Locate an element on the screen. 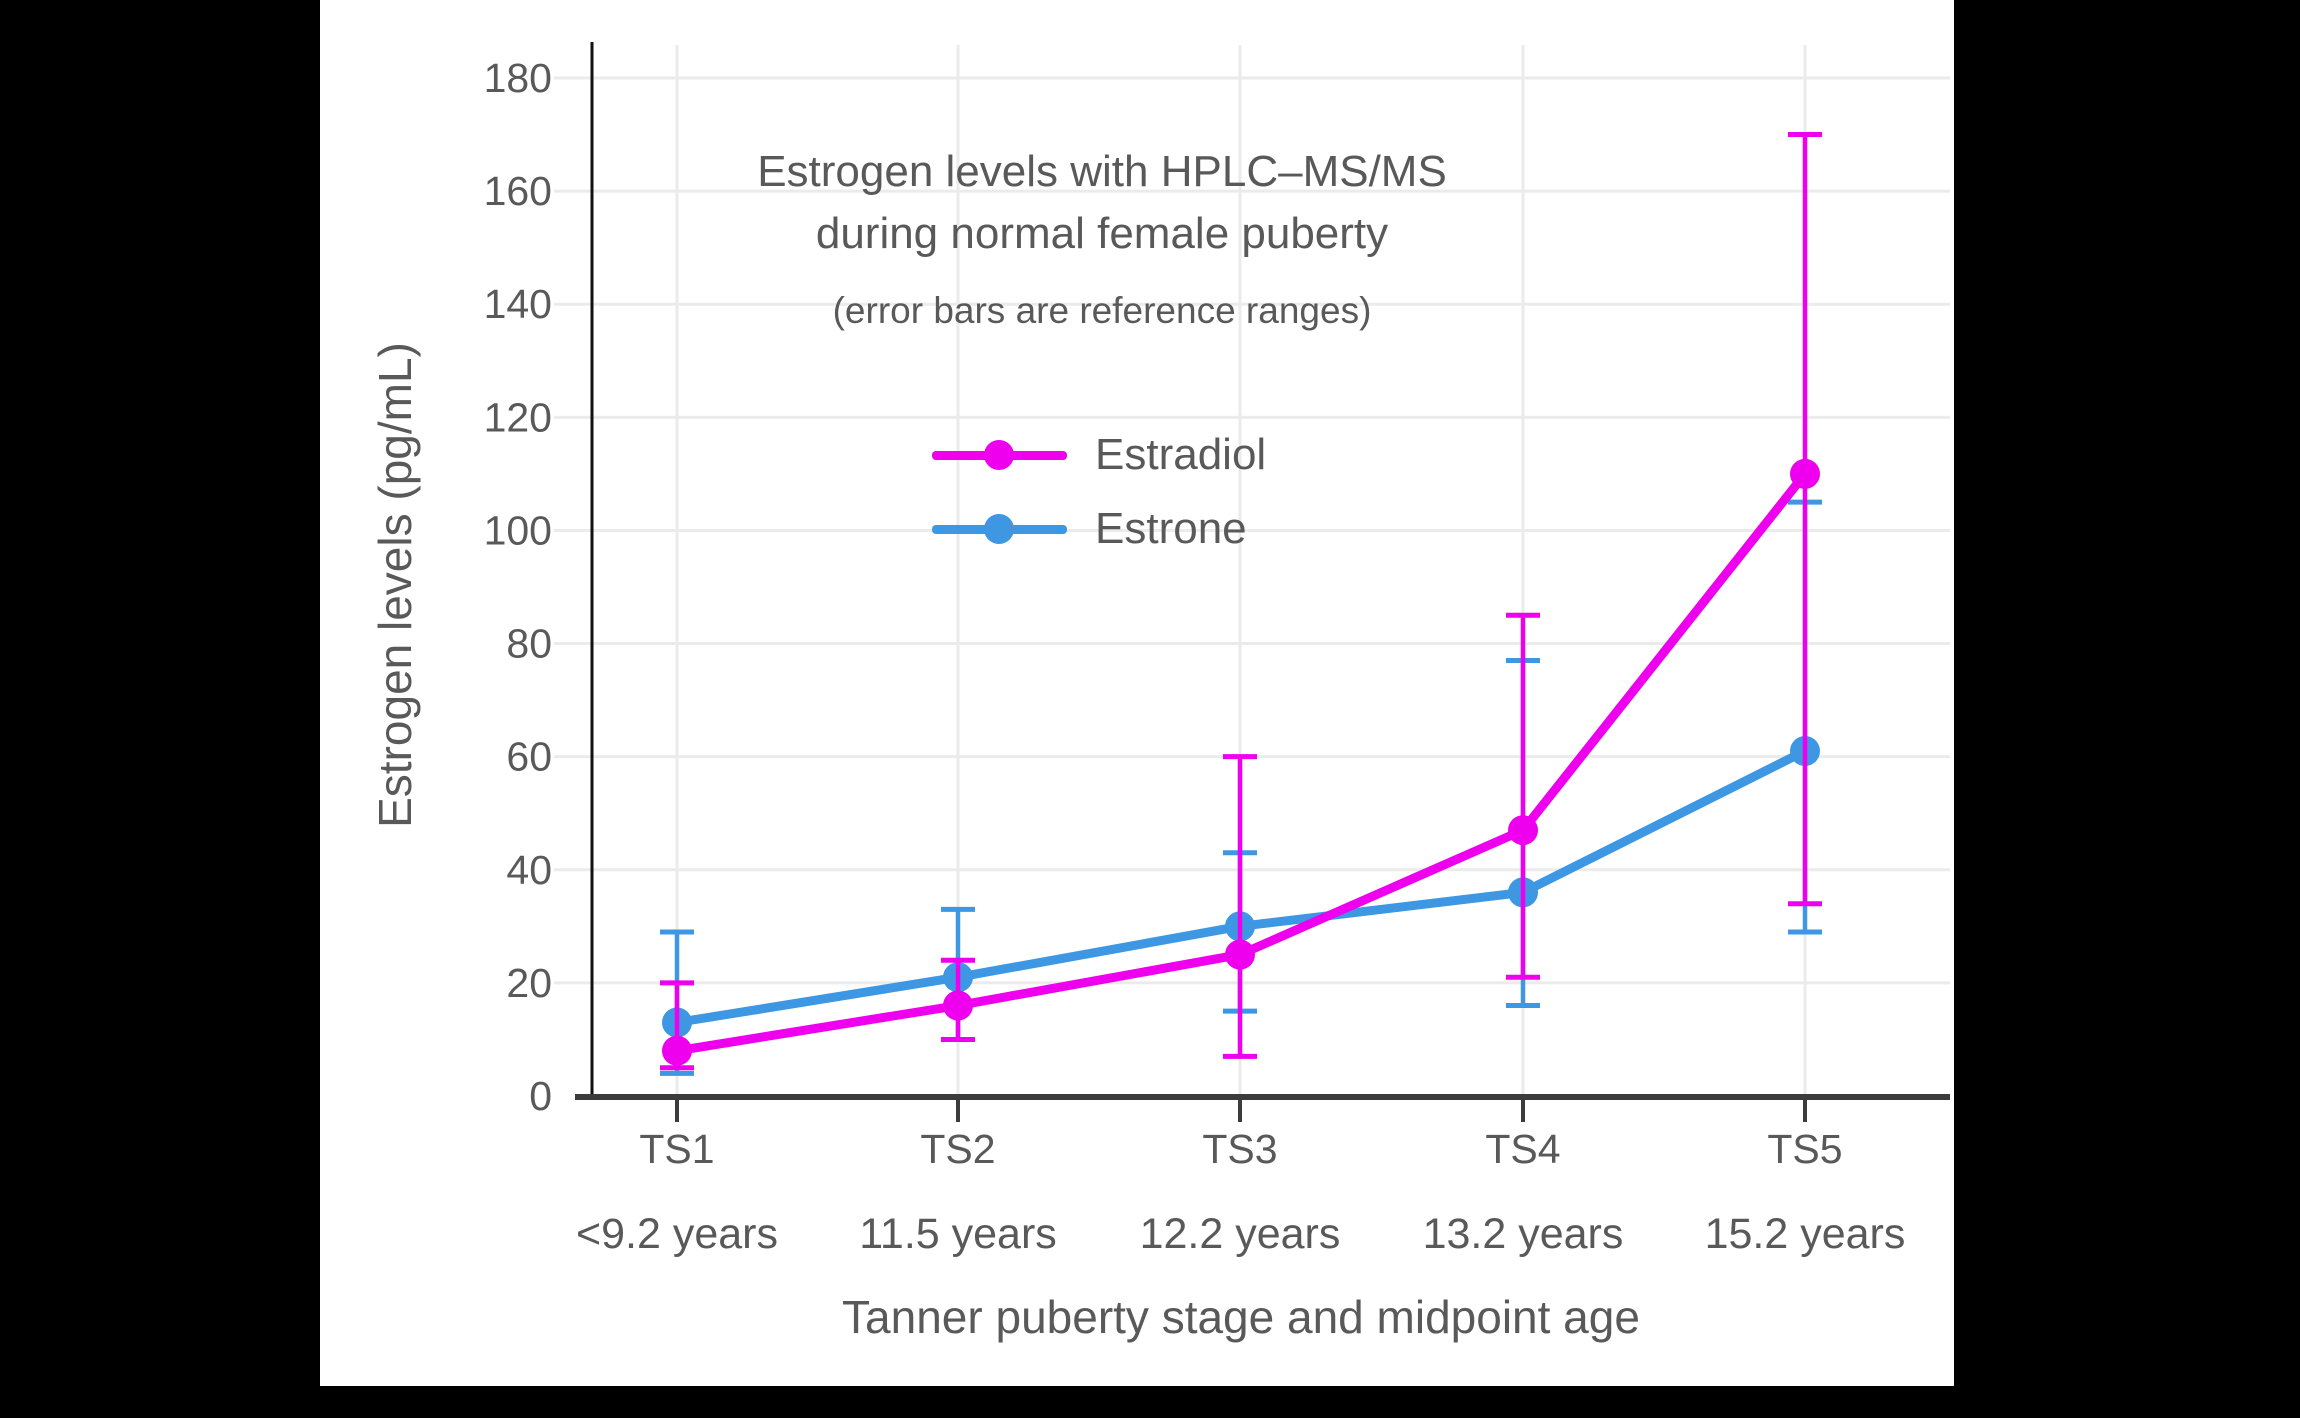 Image resolution: width=2300 pixels, height=1418 pixels. y-tick-label: 100 is located at coordinates (518, 530).